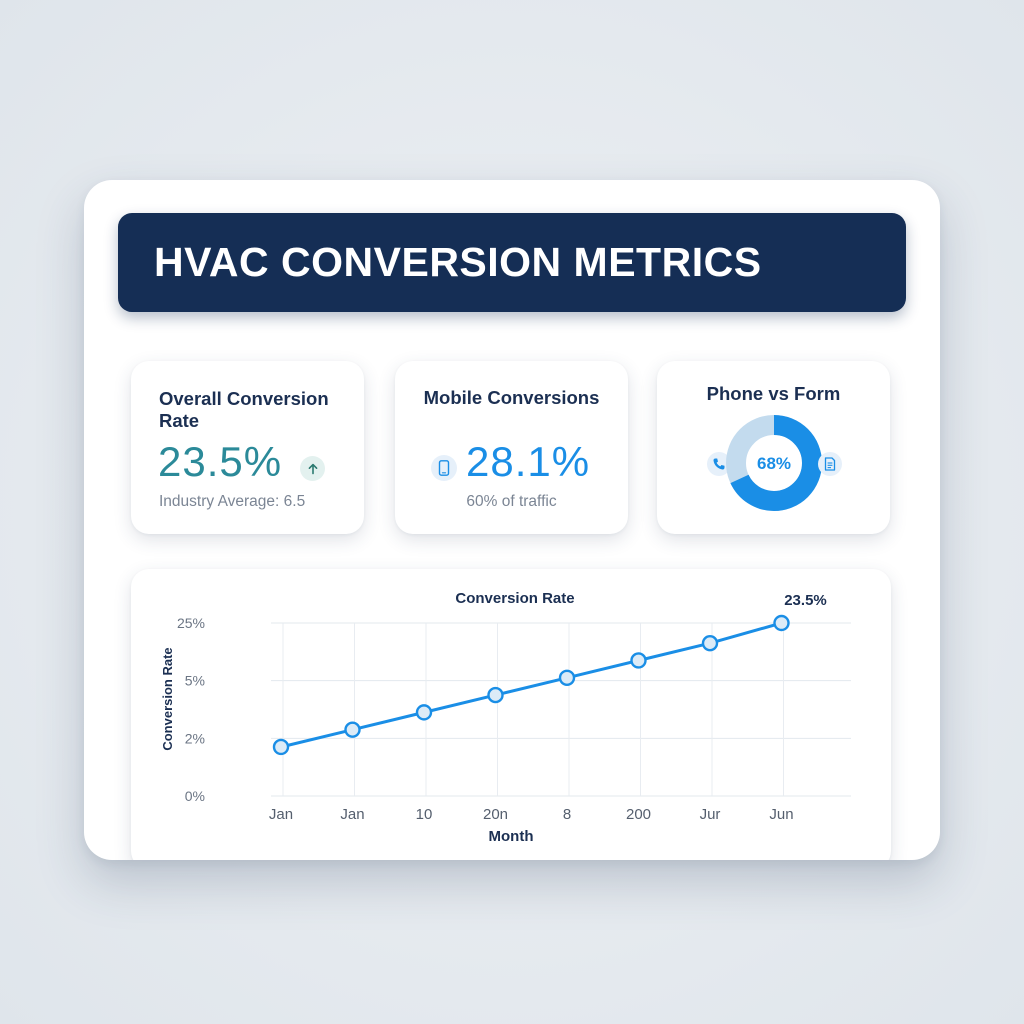 The height and width of the screenshot is (1024, 1024). What do you see at coordinates (191, 623) in the screenshot?
I see `y-tick-label: 25%` at bounding box center [191, 623].